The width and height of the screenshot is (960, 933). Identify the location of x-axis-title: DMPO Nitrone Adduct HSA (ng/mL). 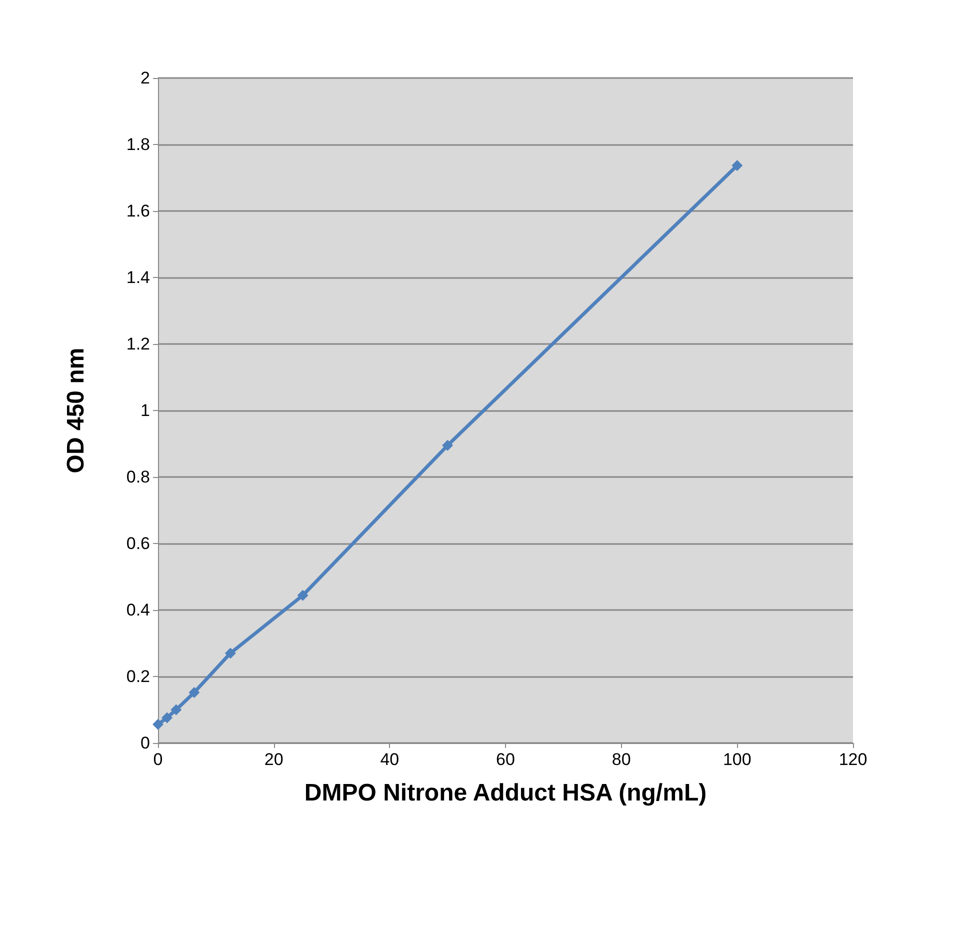
(505, 793).